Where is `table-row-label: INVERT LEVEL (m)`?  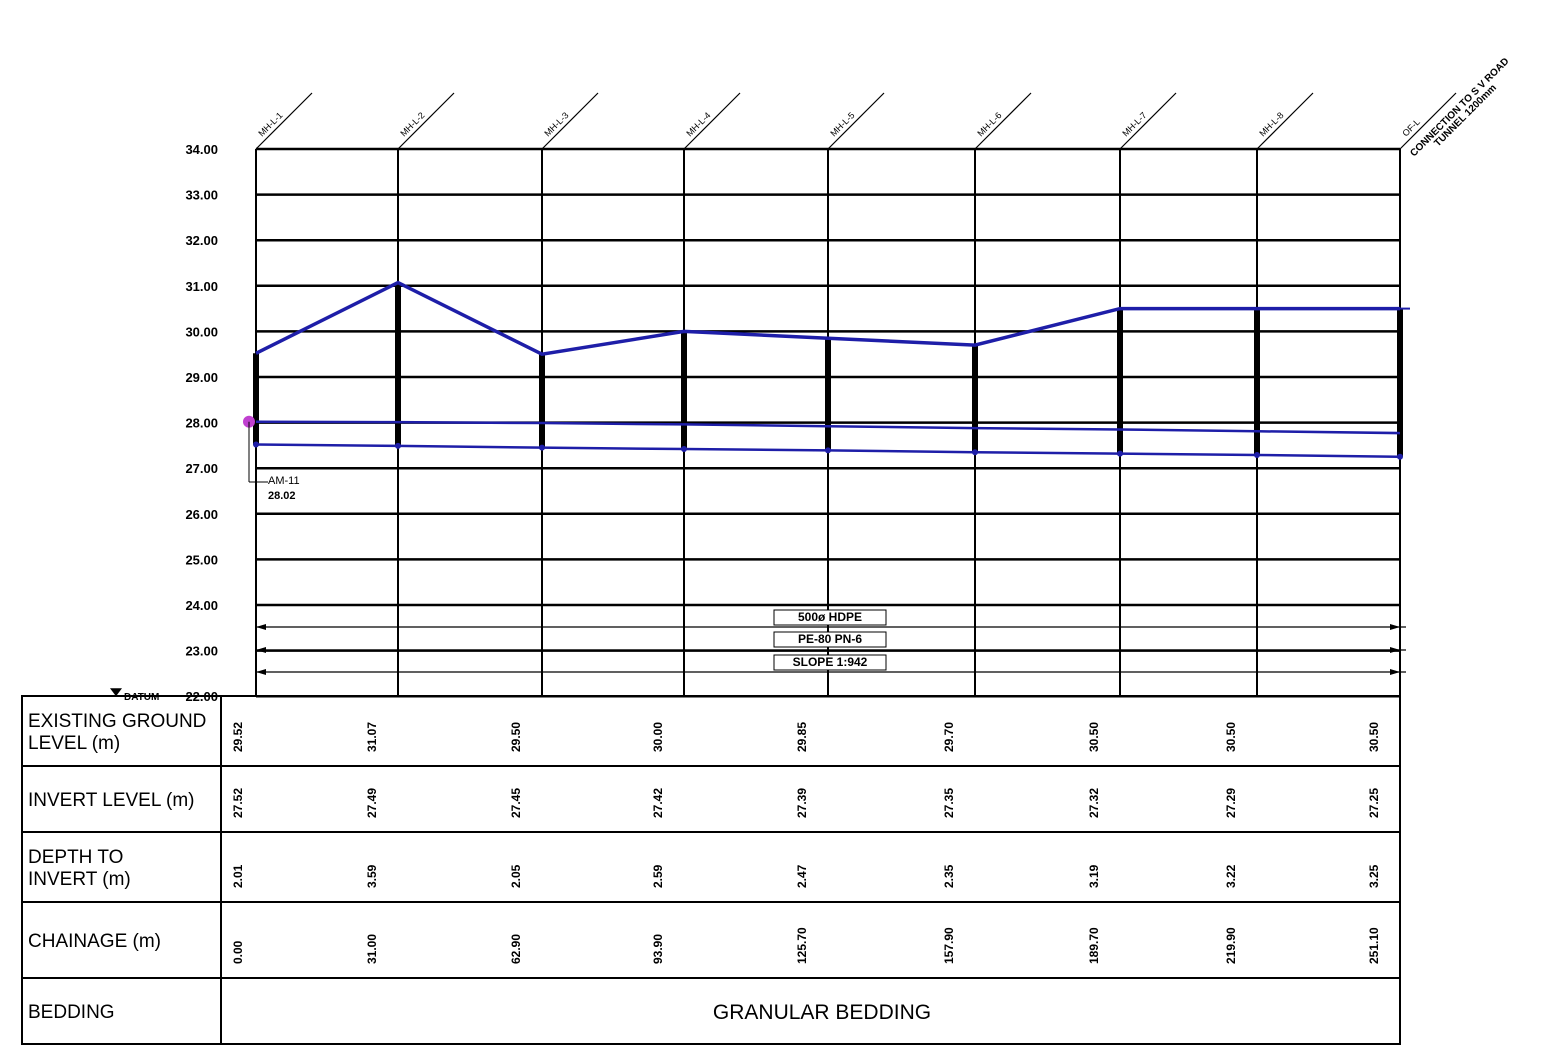 table-row-label: INVERT LEVEL (m) is located at coordinates (111, 800).